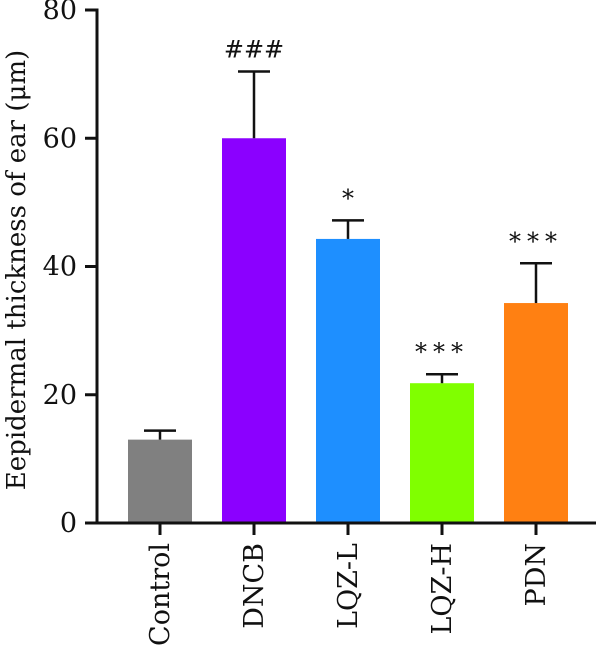  I want to click on y-tick-label: 40, so click(60, 267).